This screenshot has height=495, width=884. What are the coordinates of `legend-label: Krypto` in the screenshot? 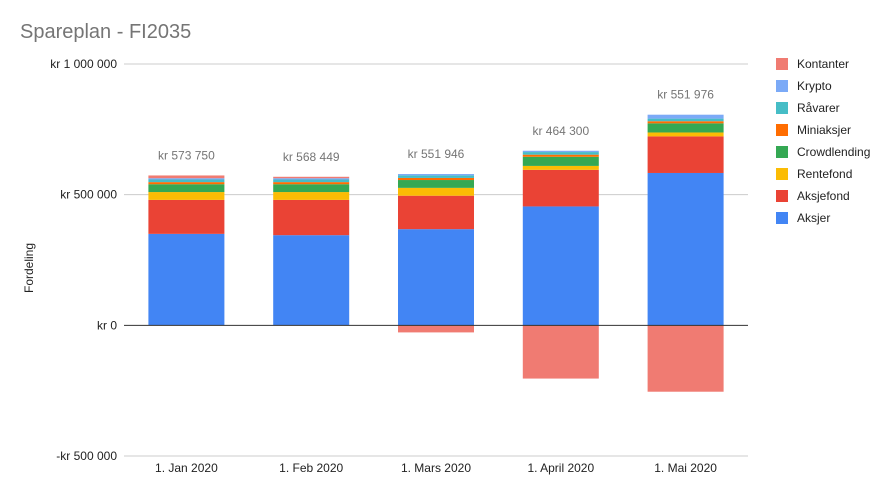 It's located at (814, 86).